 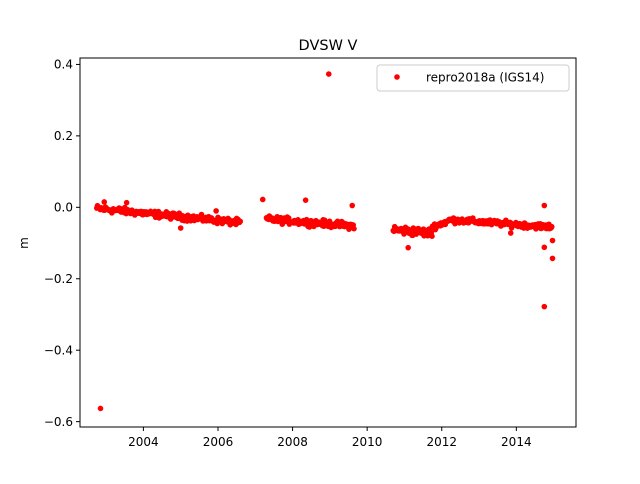 What do you see at coordinates (330, 438) in the screenshot?
I see `x-axis: 2004 2006 2008 2010 2012 2014` at bounding box center [330, 438].